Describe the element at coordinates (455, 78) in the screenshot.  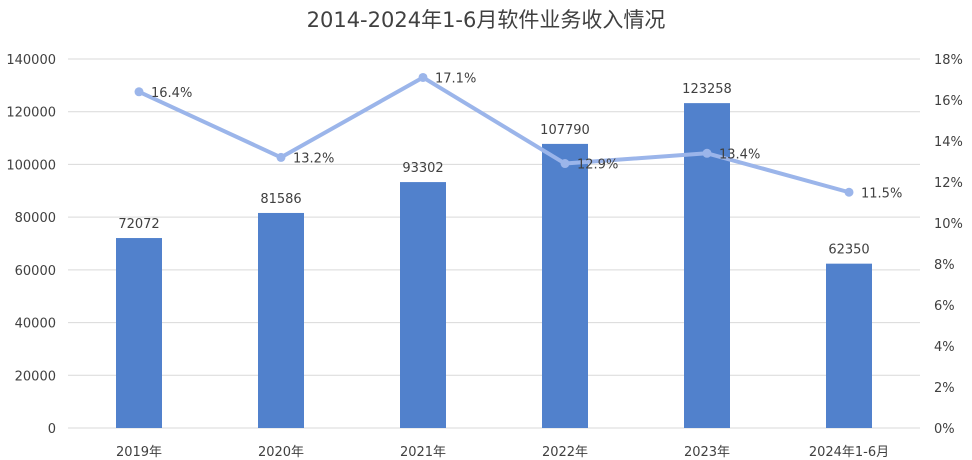
I see `line-data-label: 17.1%` at that location.